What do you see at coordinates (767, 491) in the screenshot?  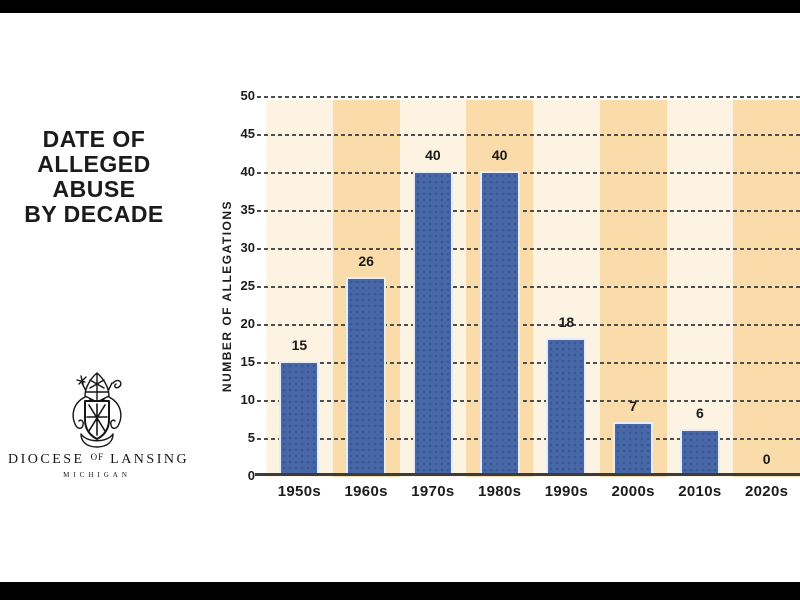 I see `x-tick-label: 2020s` at bounding box center [767, 491].